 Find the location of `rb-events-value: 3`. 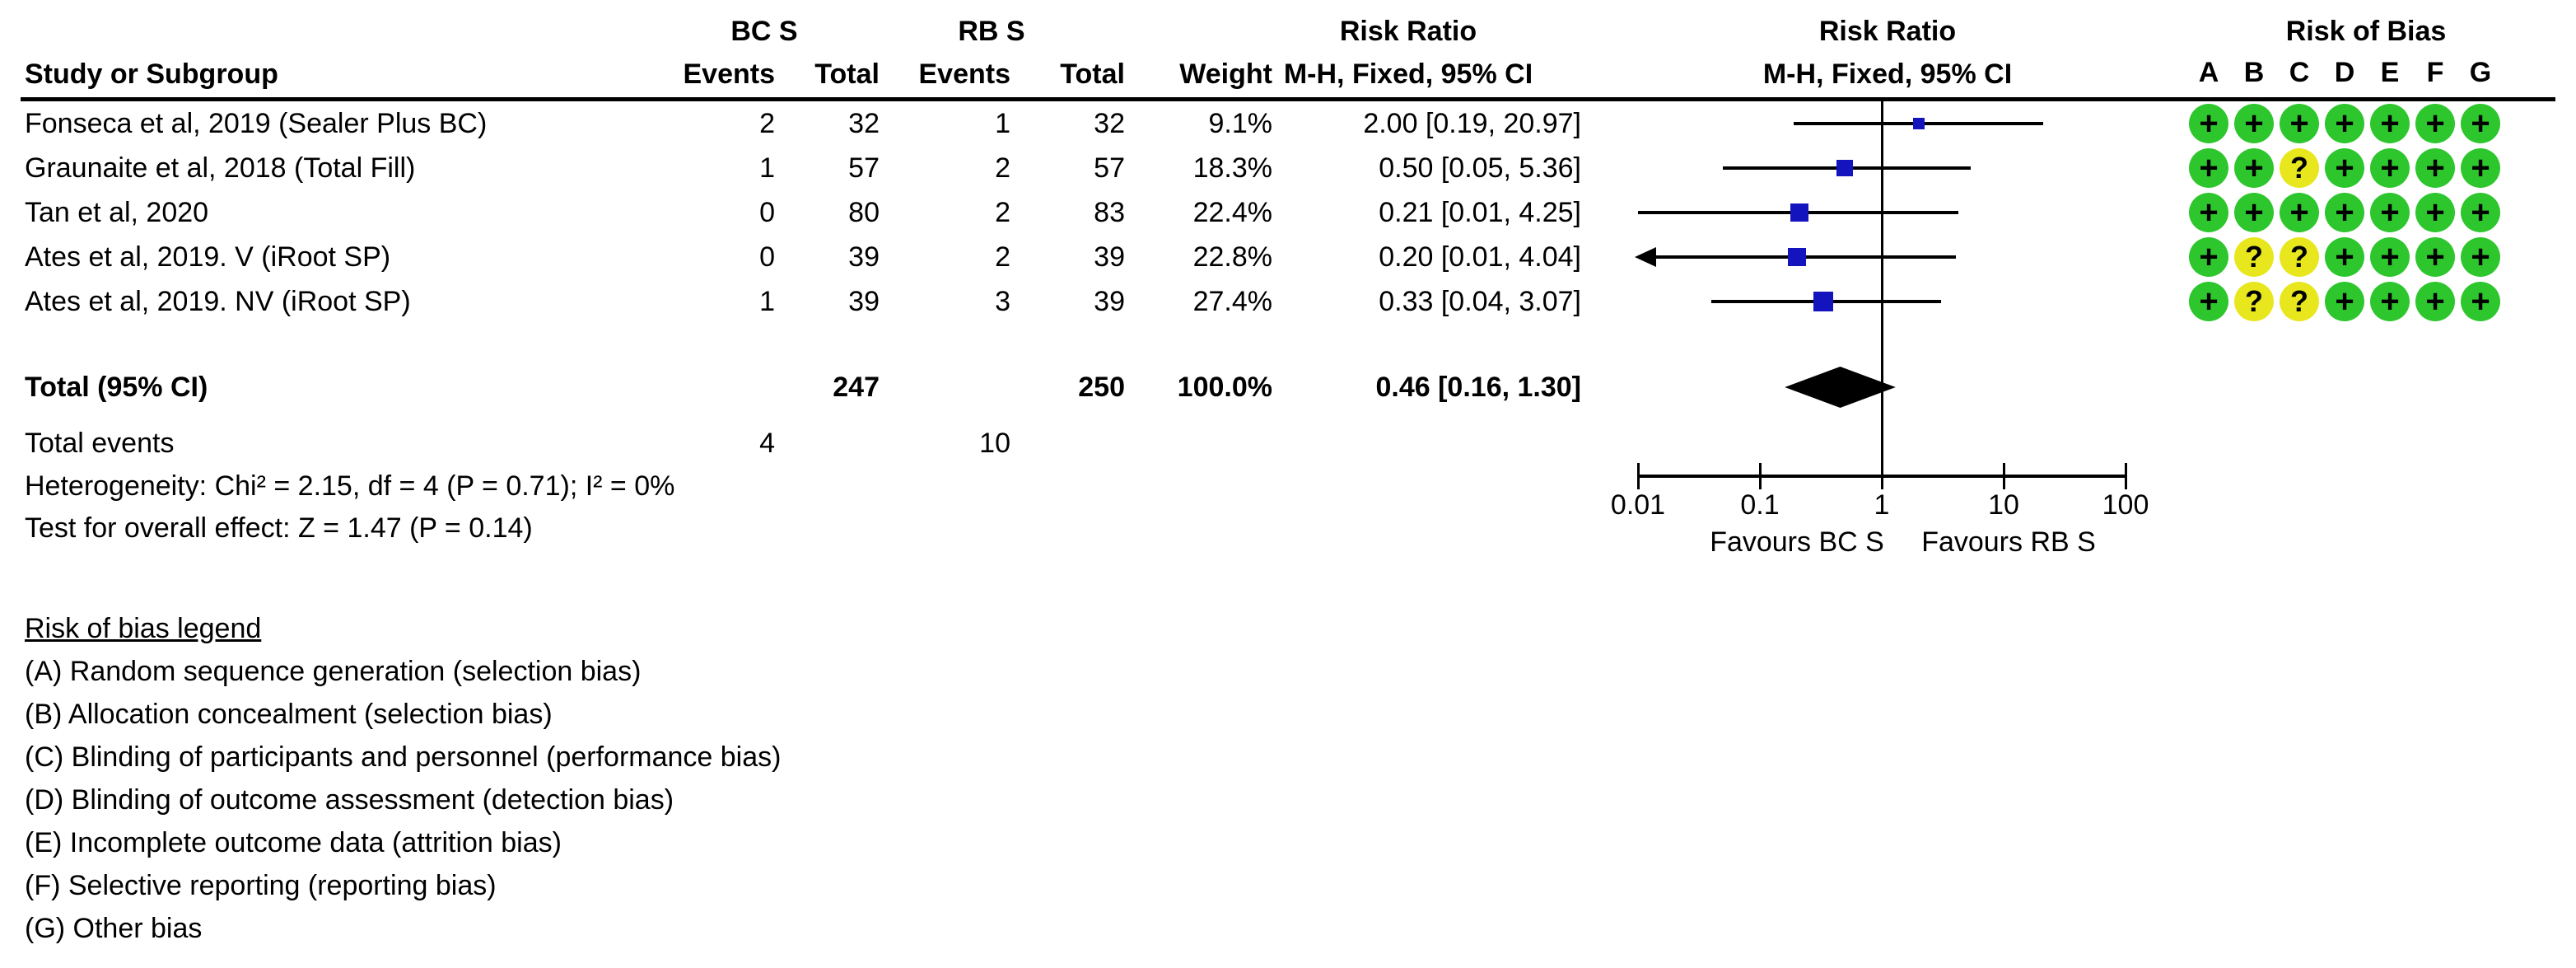

rb-events-value: 3 is located at coordinates (1002, 301).